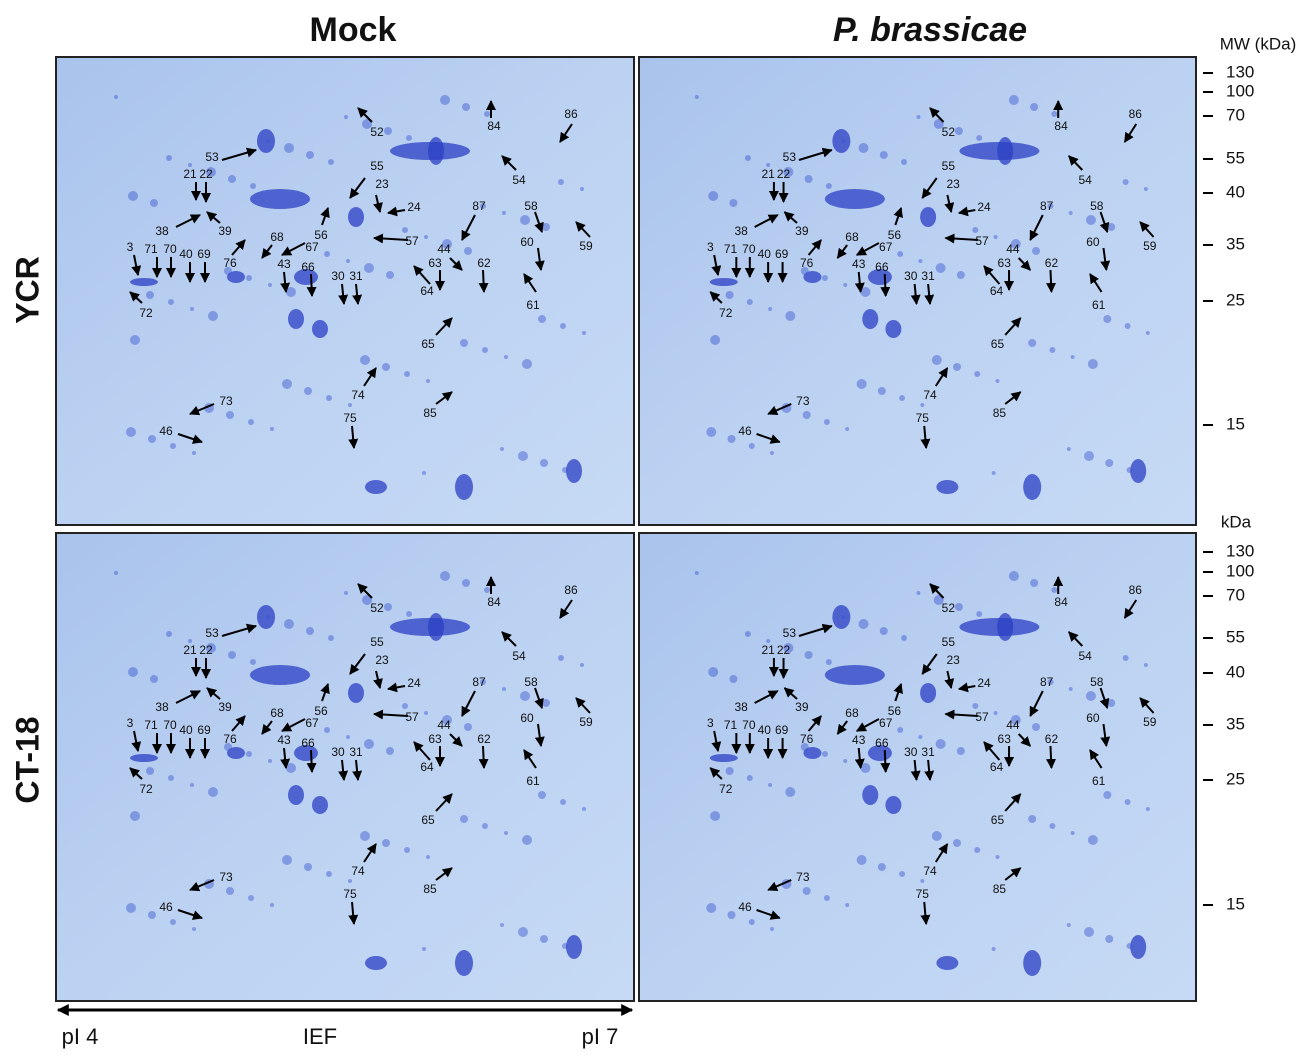  Describe the element at coordinates (982, 241) in the screenshot. I see `spot-label: 57` at that location.